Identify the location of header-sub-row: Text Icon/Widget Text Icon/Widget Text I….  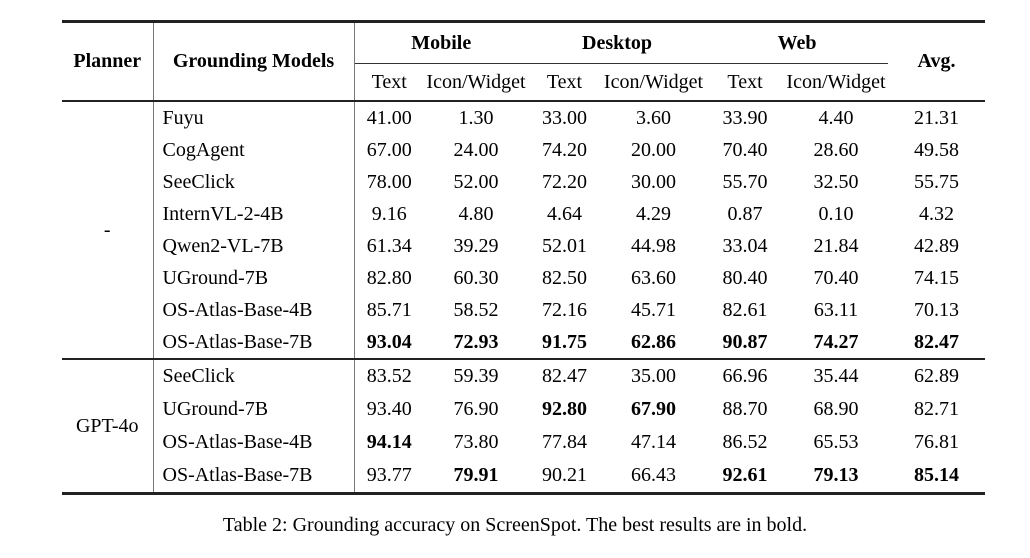
(523, 82).